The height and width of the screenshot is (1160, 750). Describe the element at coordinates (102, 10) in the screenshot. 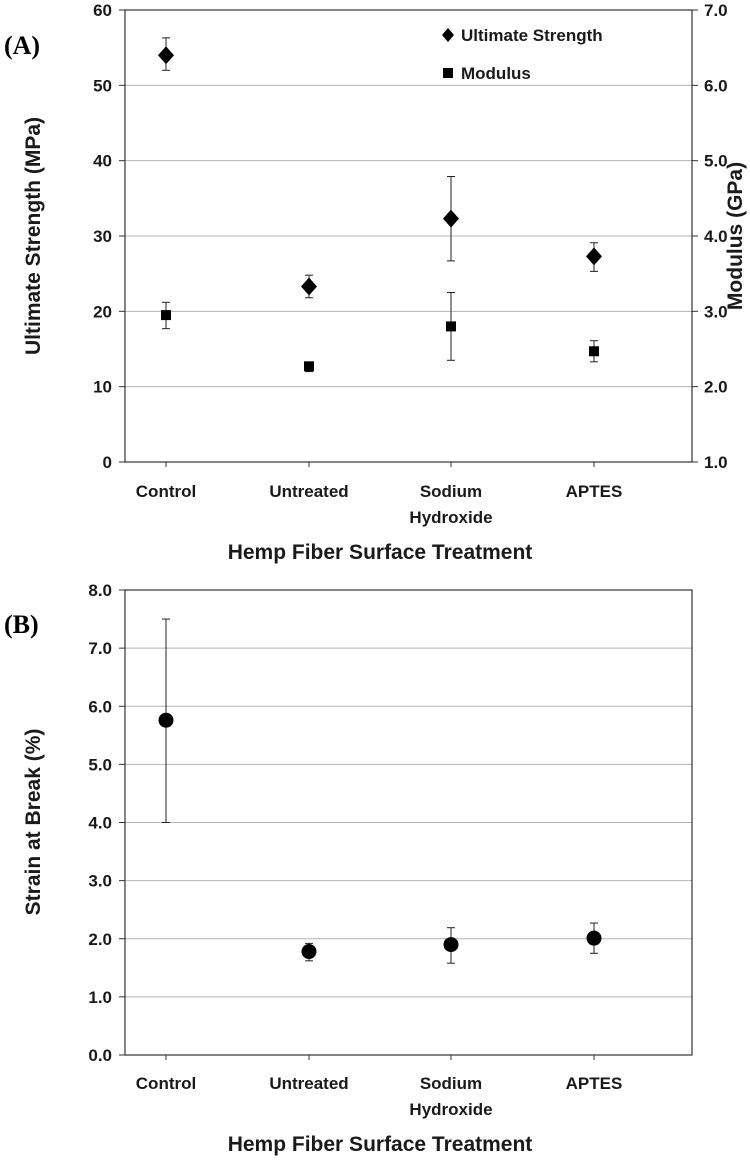

I see `panel-a-ytick: 60` at that location.